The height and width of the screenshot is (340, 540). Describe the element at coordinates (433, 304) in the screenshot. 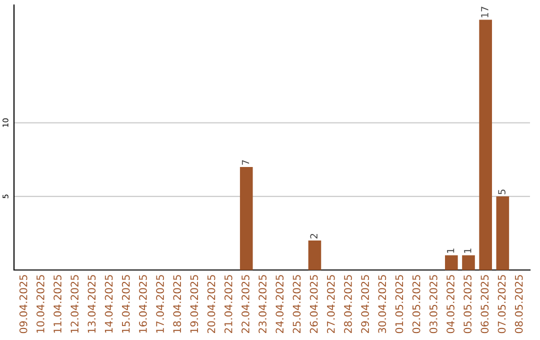

I see `x-tick-label: 03.05.2025` at that location.